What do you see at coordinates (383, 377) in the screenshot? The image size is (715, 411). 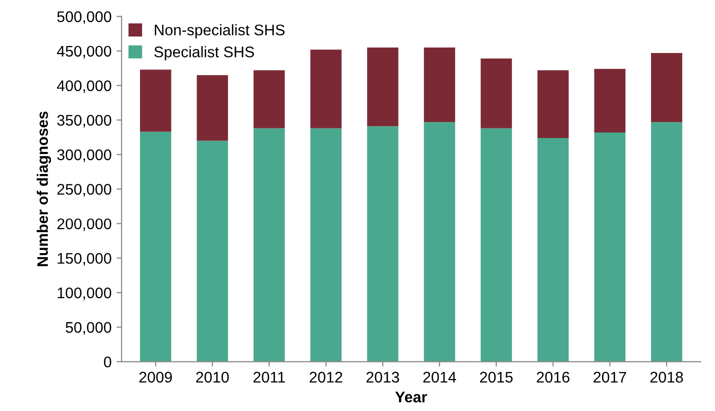 I see `x-tick-label: 2013` at bounding box center [383, 377].